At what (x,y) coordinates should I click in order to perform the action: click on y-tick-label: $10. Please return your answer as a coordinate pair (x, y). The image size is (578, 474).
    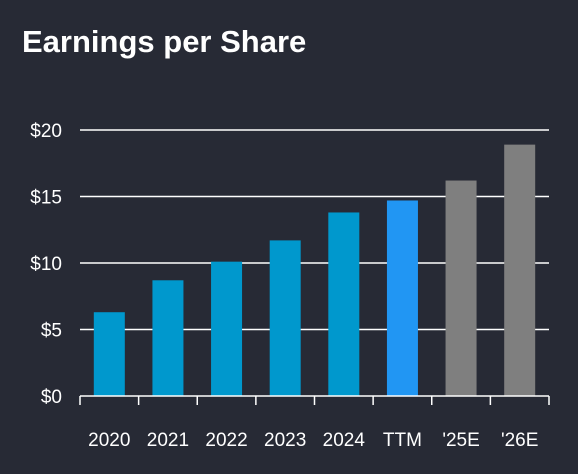
    Looking at the image, I should click on (46, 264).